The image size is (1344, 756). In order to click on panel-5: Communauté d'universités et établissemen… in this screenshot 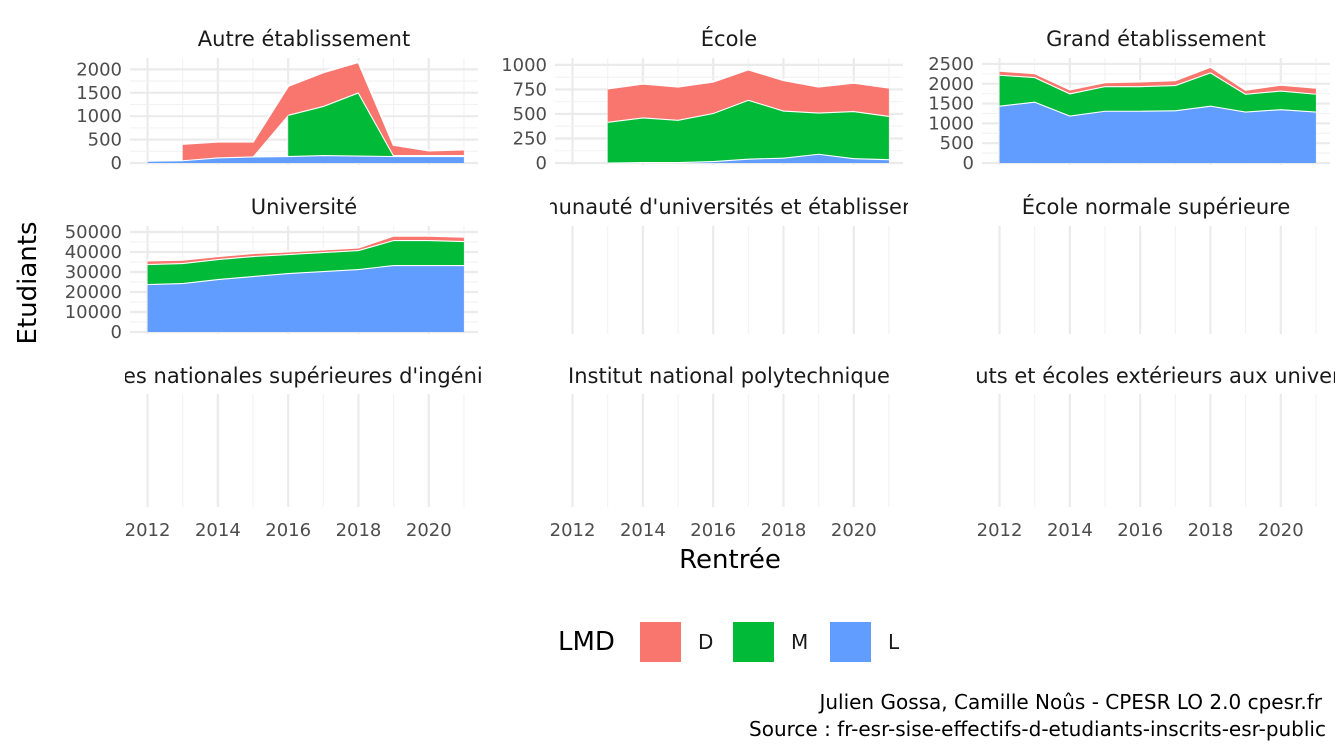, I will do `click(729, 264)`.